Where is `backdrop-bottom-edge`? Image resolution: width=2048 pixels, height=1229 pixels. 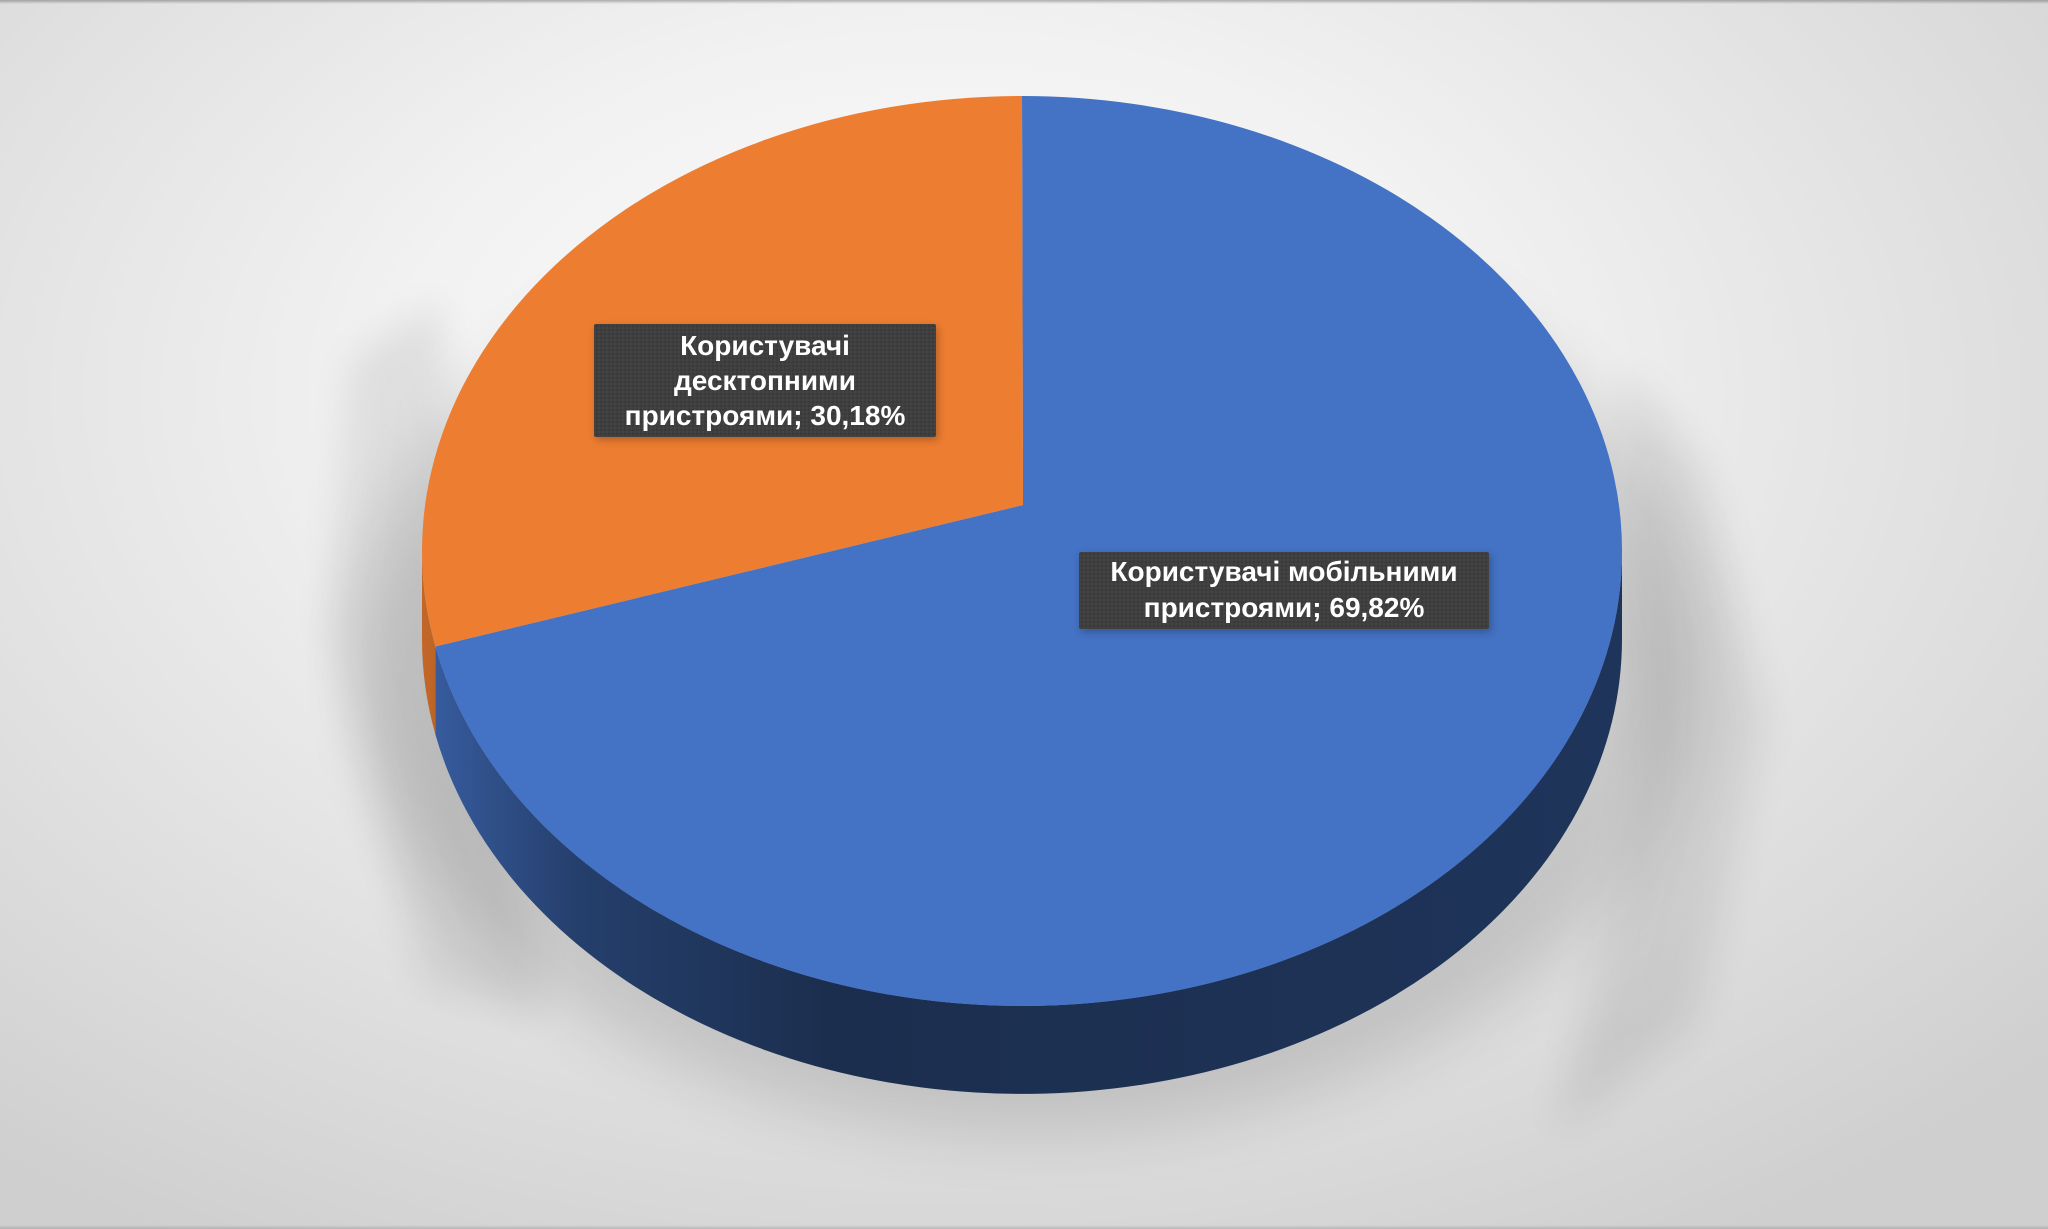 backdrop-bottom-edge is located at coordinates (1024, 1227).